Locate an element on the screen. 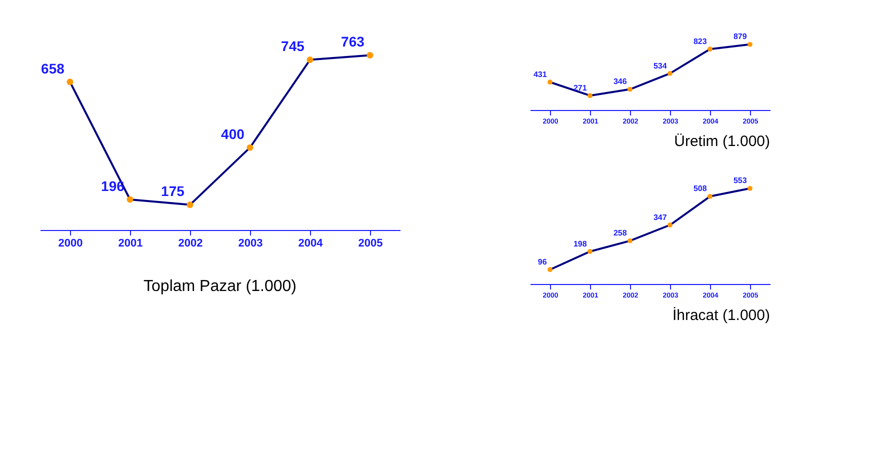 The image size is (888, 475). data-label: 508 is located at coordinates (700, 189).